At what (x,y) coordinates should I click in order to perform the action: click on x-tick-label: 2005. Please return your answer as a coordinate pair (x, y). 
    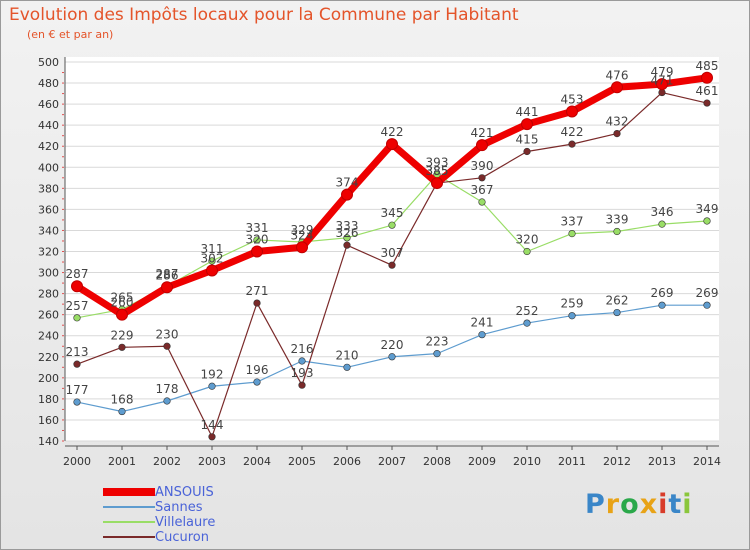
    Looking at the image, I should click on (302, 461).